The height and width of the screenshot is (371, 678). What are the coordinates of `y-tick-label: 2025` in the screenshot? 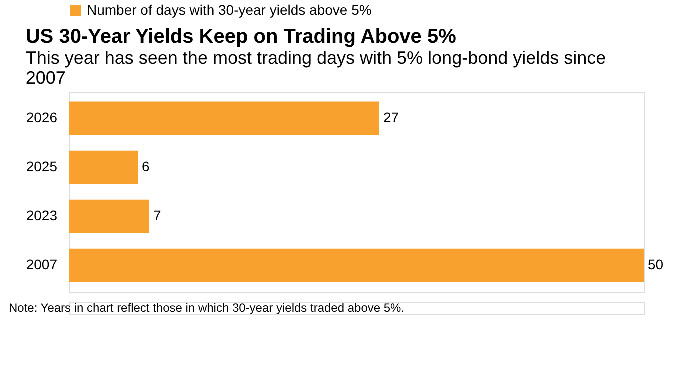 It's located at (42, 166).